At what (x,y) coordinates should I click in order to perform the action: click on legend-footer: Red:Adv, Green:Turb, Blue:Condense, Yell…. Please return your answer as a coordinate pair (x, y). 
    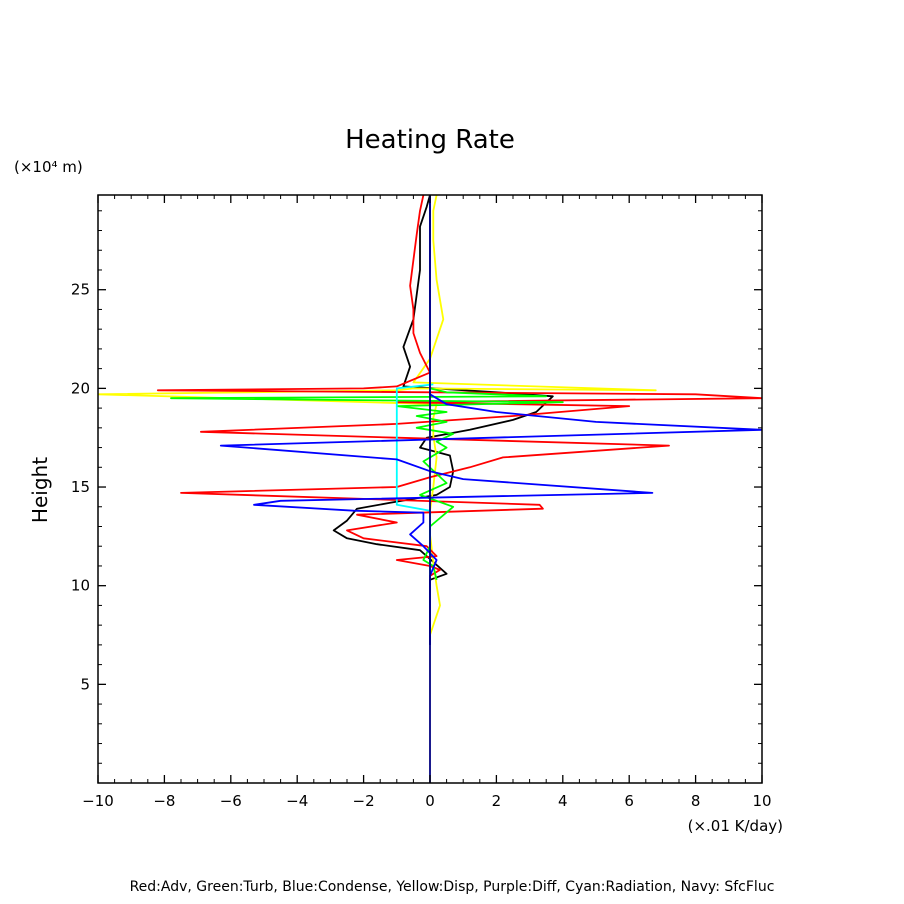
    Looking at the image, I should click on (452, 887).